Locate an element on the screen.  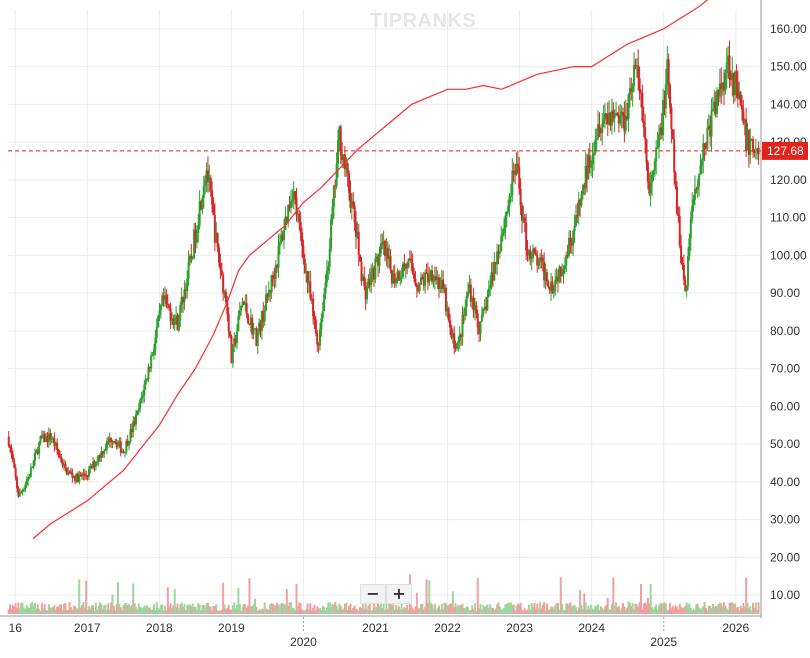
zoom-out-button: − is located at coordinates (373, 594).